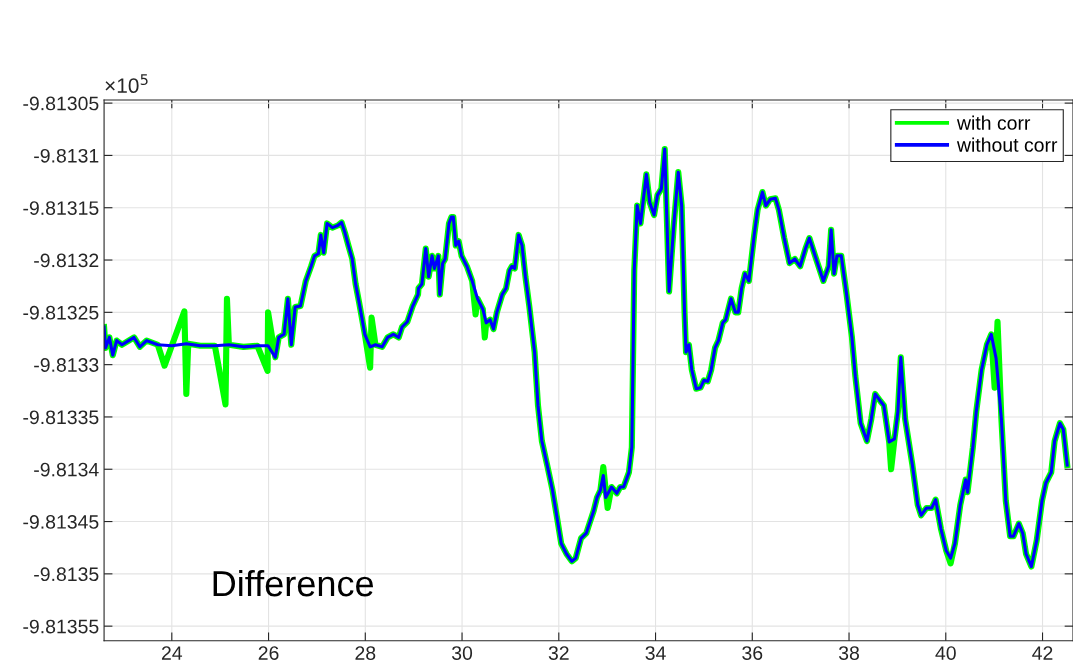 The width and height of the screenshot is (1073, 671). I want to click on y-tick-label: -9.8131, so click(66, 155).